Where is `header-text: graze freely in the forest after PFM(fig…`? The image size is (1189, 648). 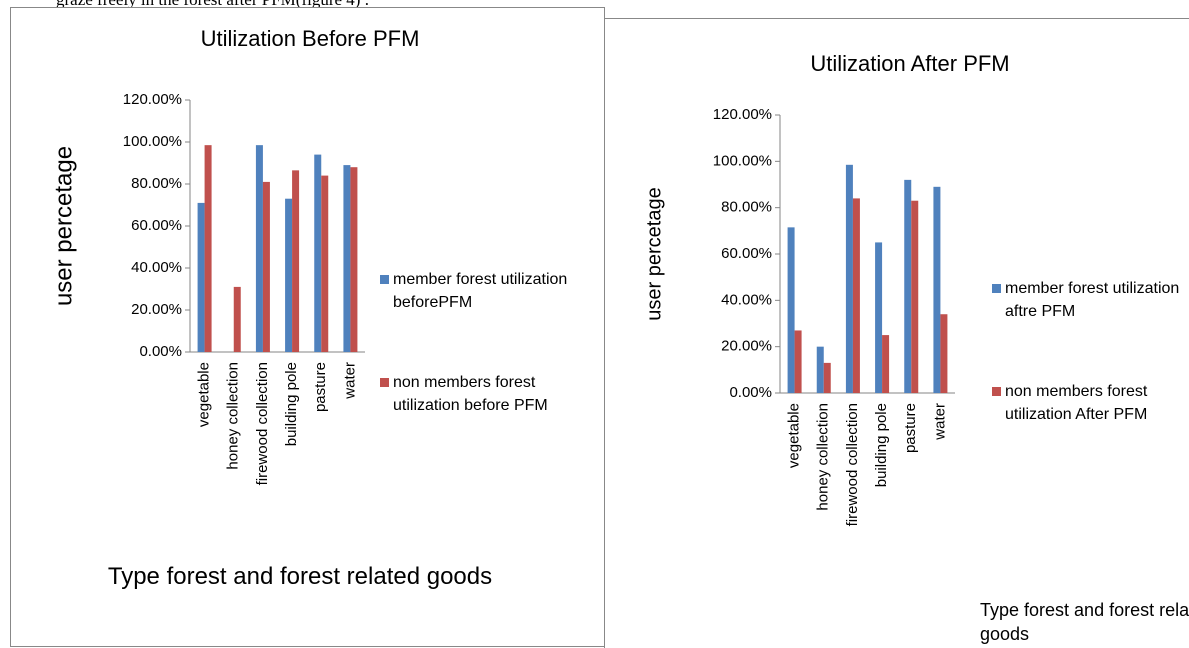 header-text: graze freely in the forest after PFM(fig… is located at coordinates (212, 5).